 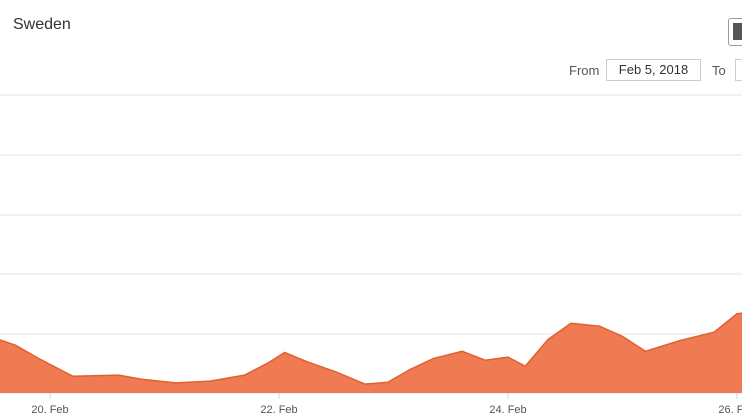 What do you see at coordinates (719, 70) in the screenshot?
I see `to-label: To` at bounding box center [719, 70].